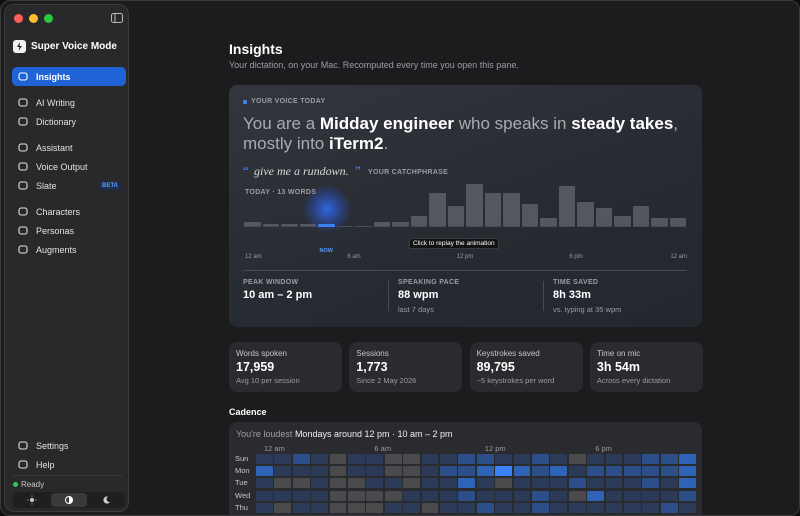 This screenshot has width=800, height=516. What do you see at coordinates (55, 230) in the screenshot?
I see `nav-label: Personas` at bounding box center [55, 230].